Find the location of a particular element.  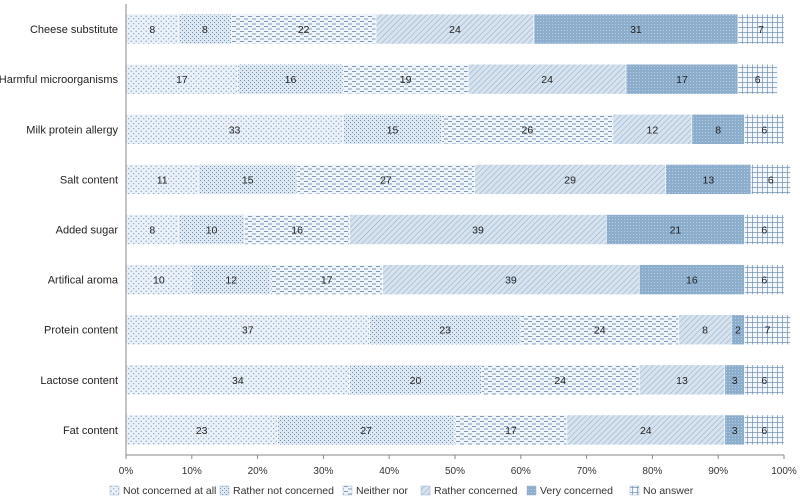

data-label: 22 is located at coordinates (304, 30).